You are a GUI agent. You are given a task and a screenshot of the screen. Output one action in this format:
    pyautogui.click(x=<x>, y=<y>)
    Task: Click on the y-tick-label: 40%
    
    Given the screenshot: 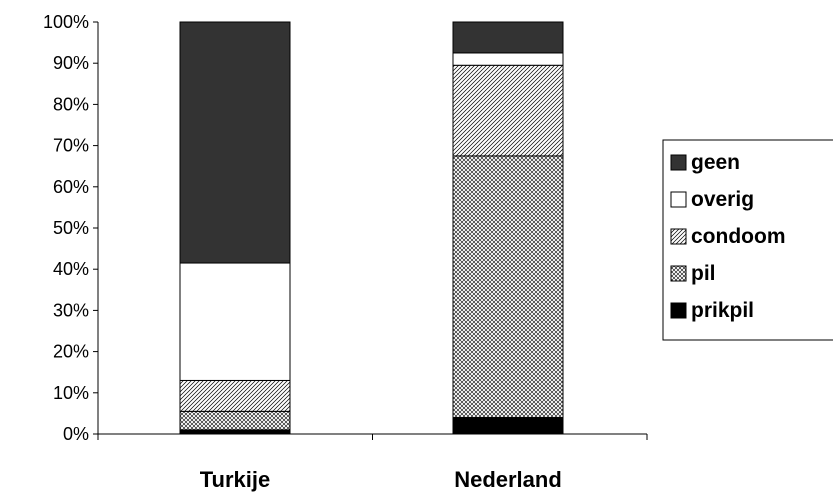 What is the action you would take?
    pyautogui.click(x=71, y=269)
    